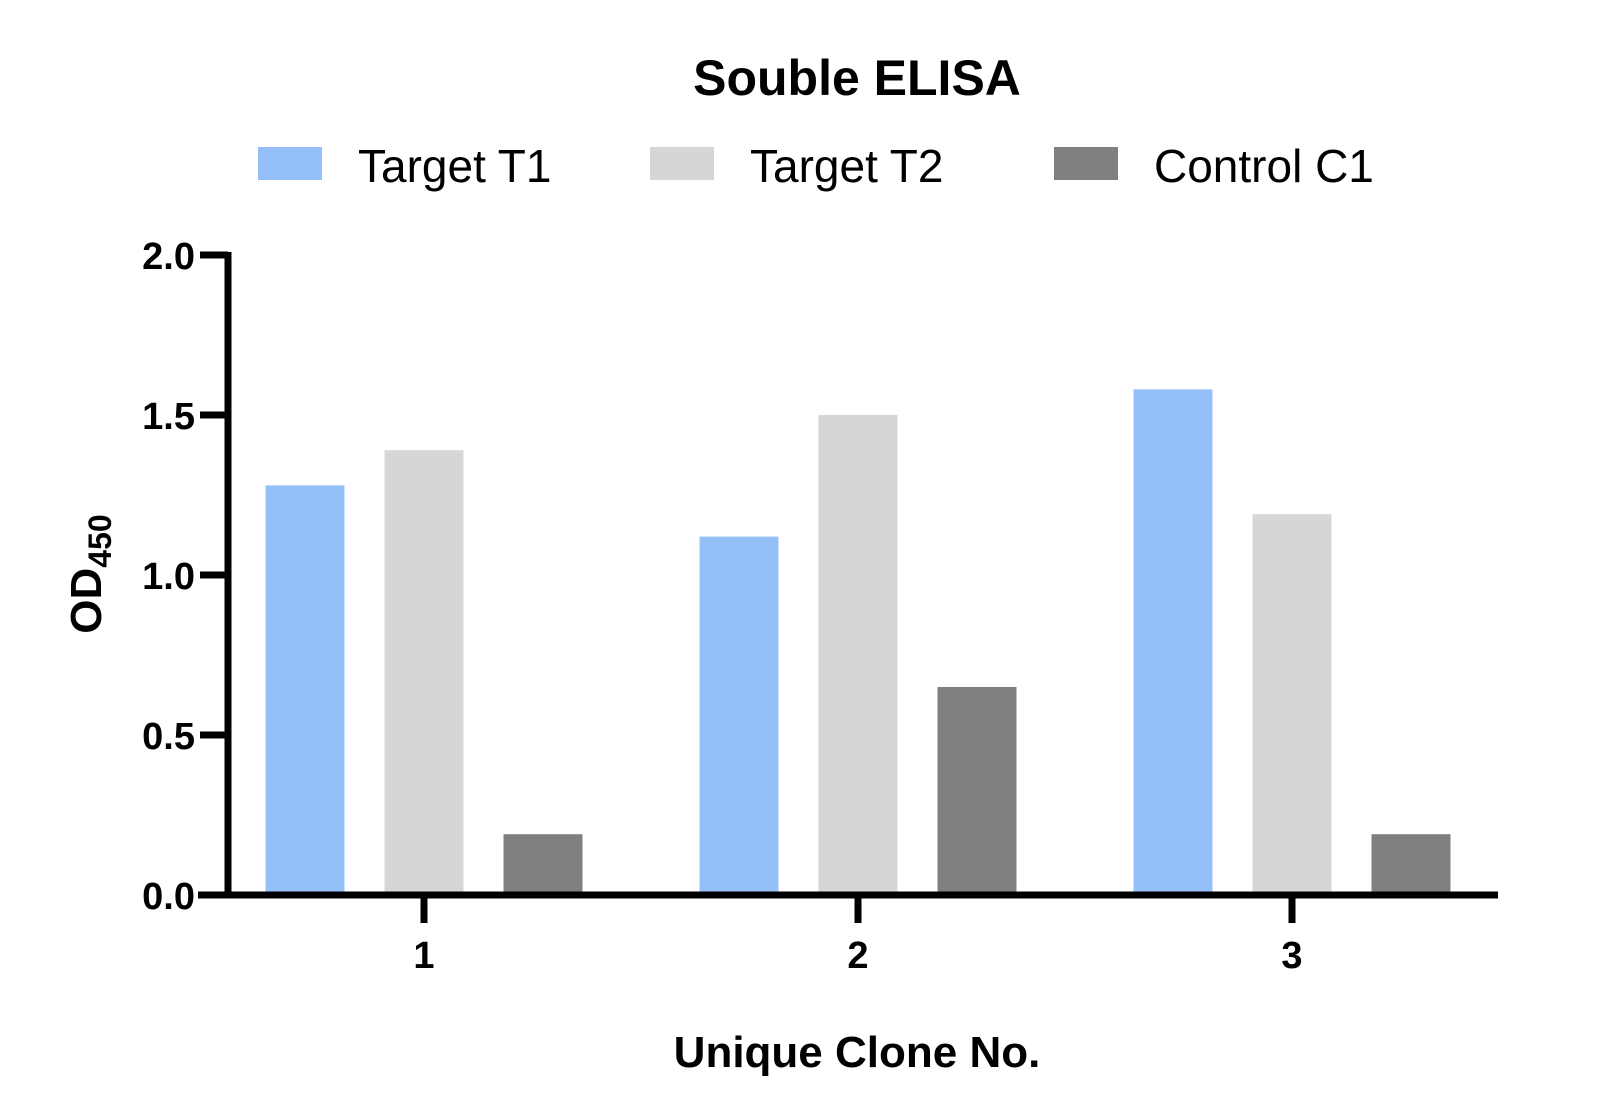 This screenshot has width=1620, height=1117. What do you see at coordinates (423, 956) in the screenshot?
I see `x-tick-label: 1` at bounding box center [423, 956].